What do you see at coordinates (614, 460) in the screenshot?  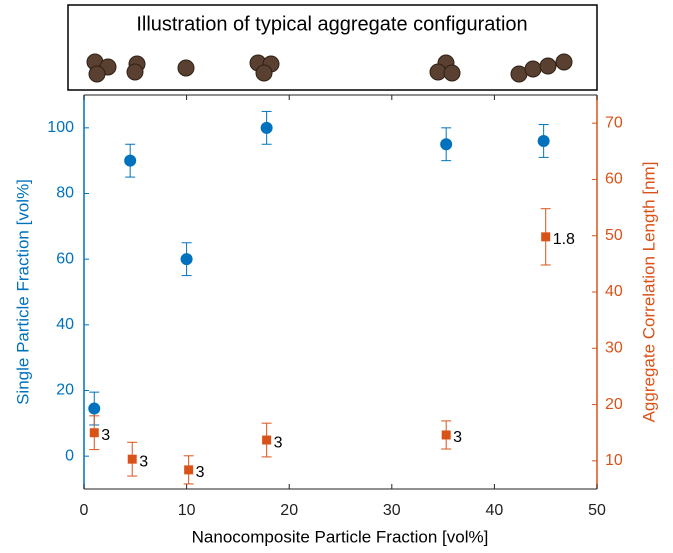 I see `y2-tick-label: 10` at bounding box center [614, 460].